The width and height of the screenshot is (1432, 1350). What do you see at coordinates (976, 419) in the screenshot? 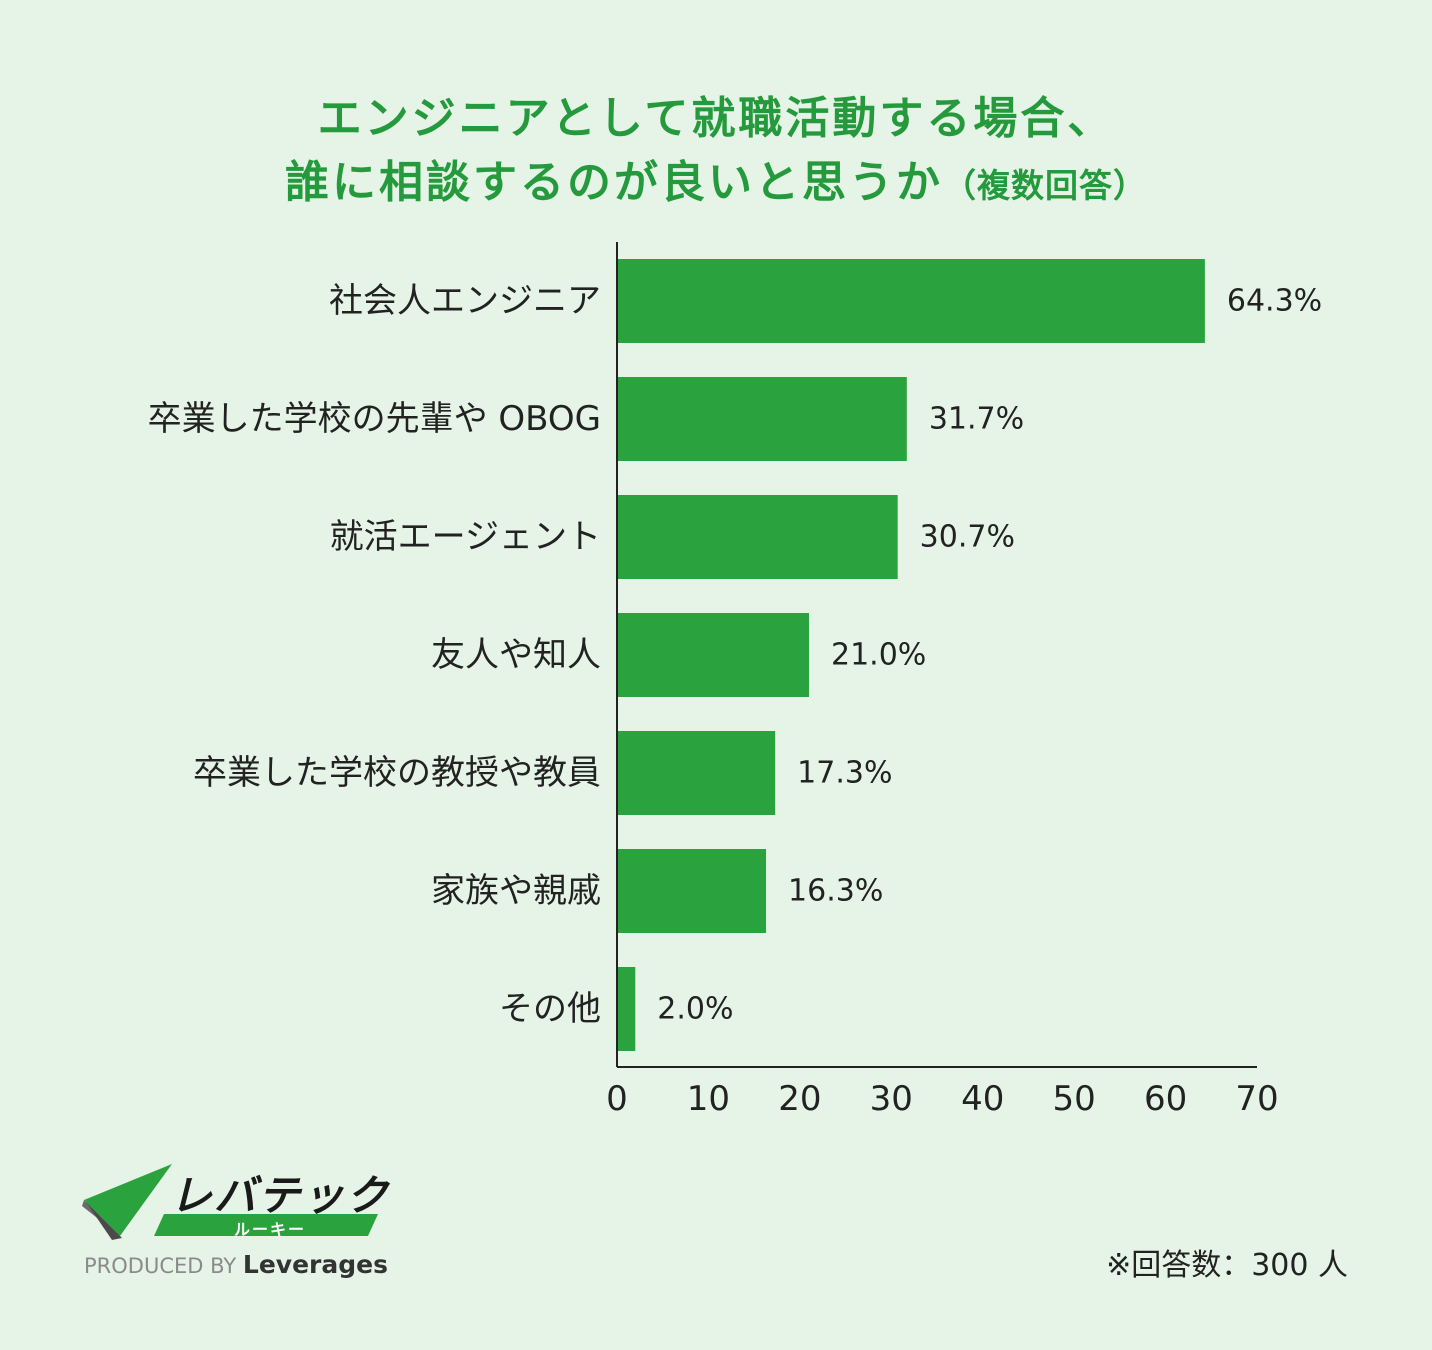
I see `value-label: 31.7%` at bounding box center [976, 419].